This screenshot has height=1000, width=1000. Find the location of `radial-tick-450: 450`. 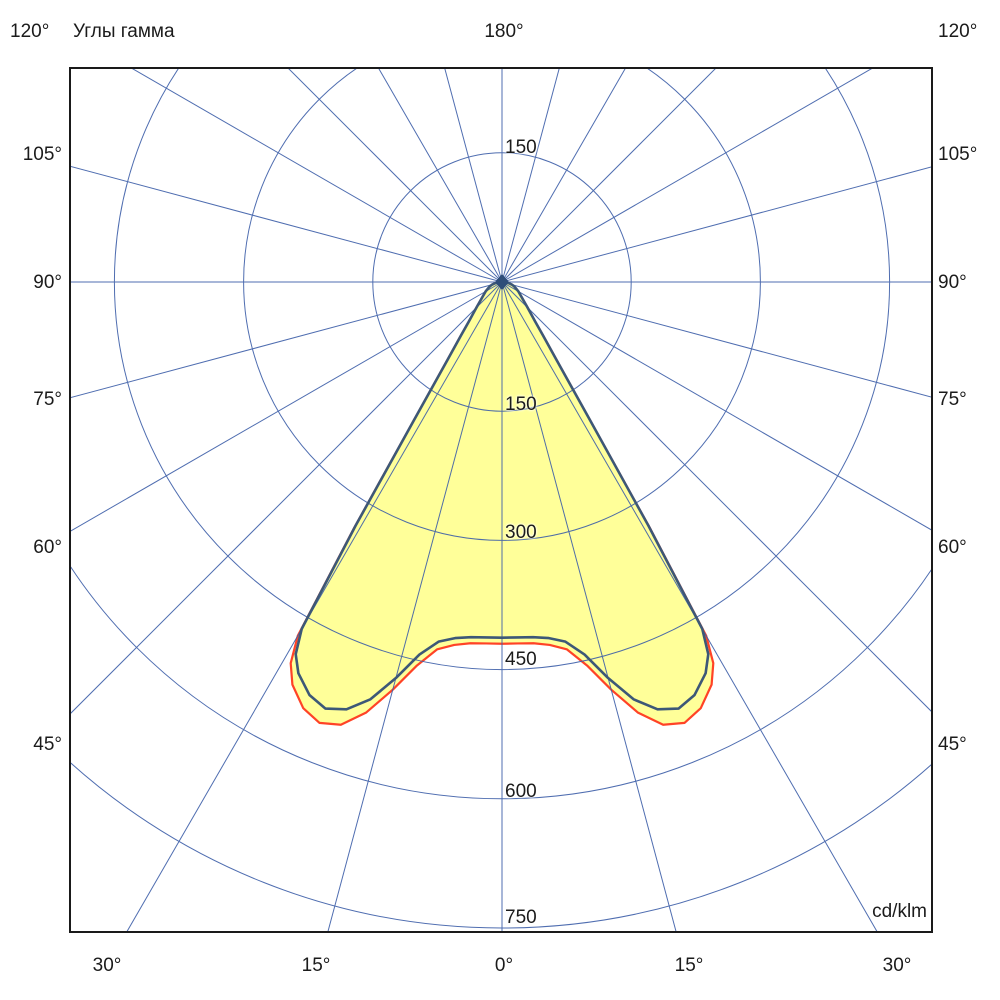

radial-tick-450: 450 is located at coordinates (521, 659).